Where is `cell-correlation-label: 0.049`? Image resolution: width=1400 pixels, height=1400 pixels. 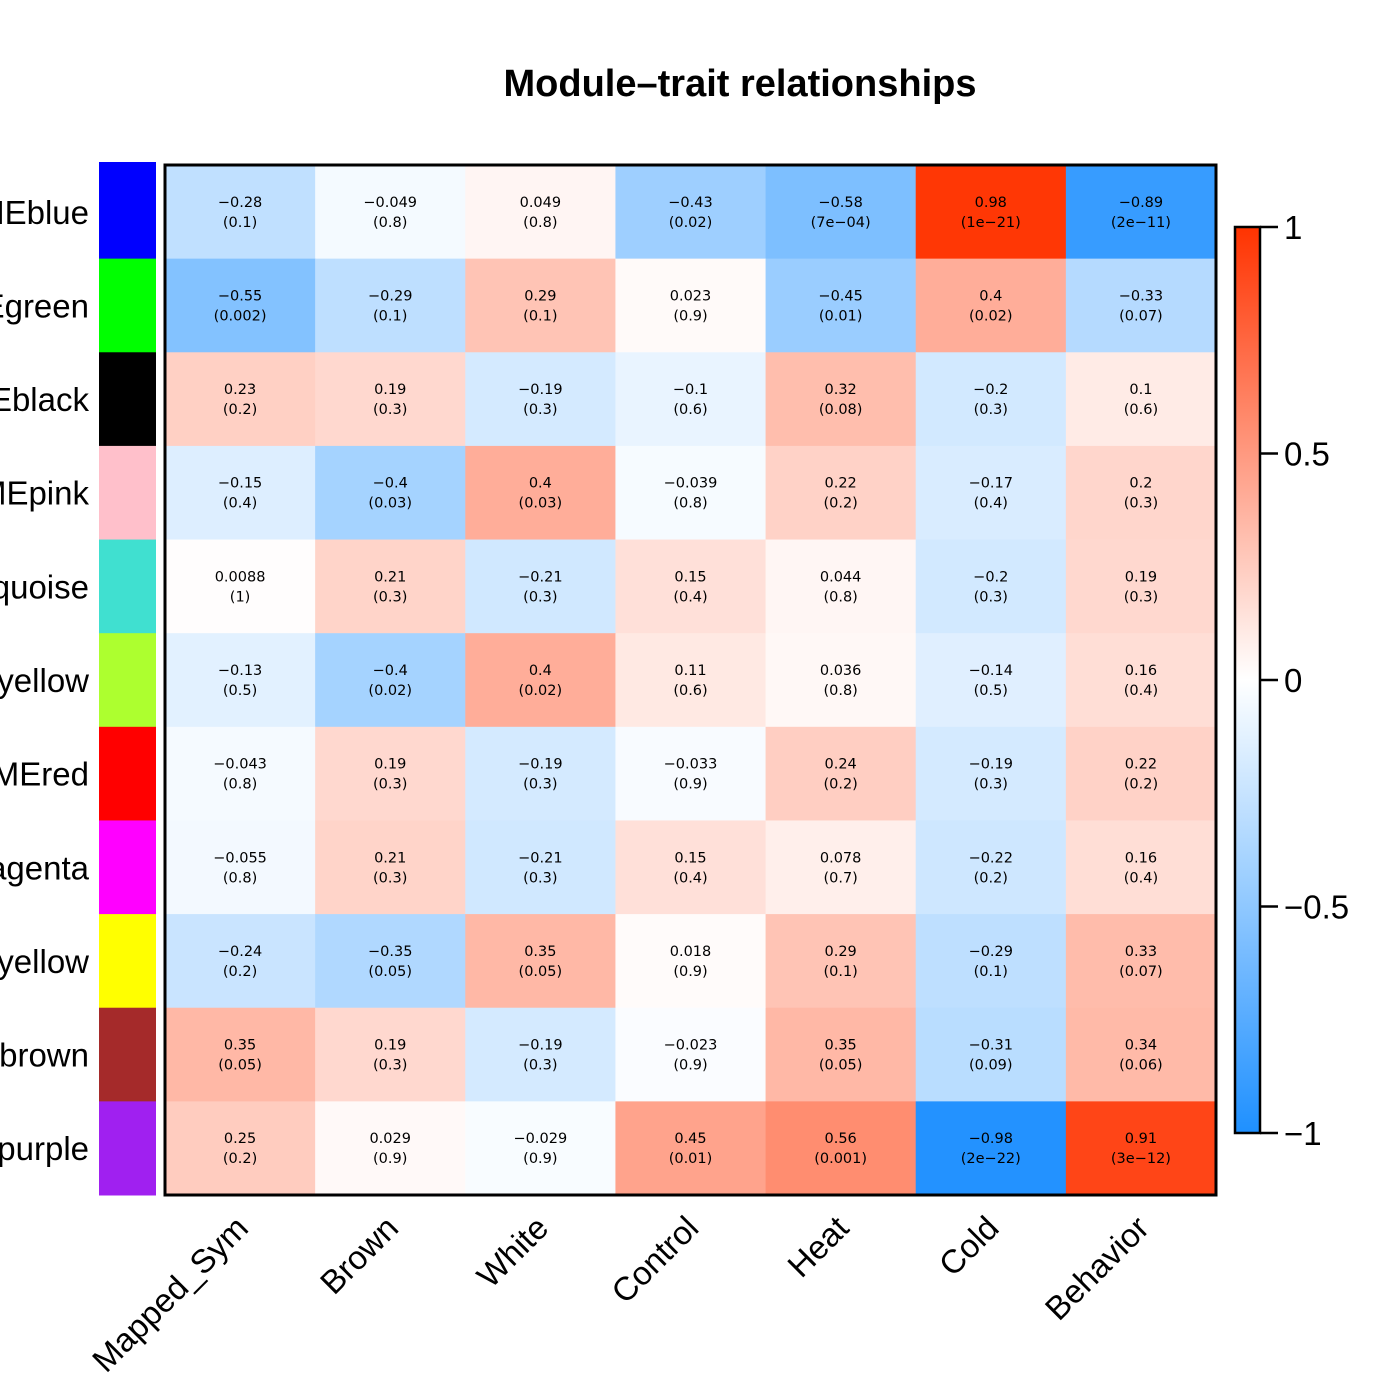 cell-correlation-label: 0.049 is located at coordinates (541, 203).